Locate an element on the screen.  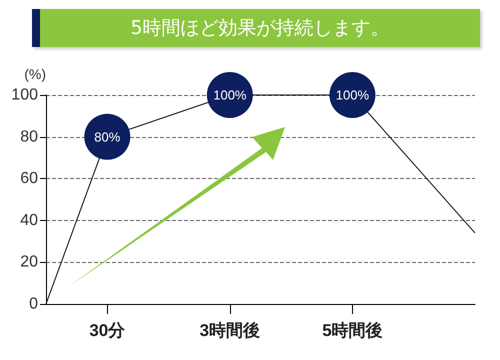
x-tick-label: 5時間後 is located at coordinates (352, 330).